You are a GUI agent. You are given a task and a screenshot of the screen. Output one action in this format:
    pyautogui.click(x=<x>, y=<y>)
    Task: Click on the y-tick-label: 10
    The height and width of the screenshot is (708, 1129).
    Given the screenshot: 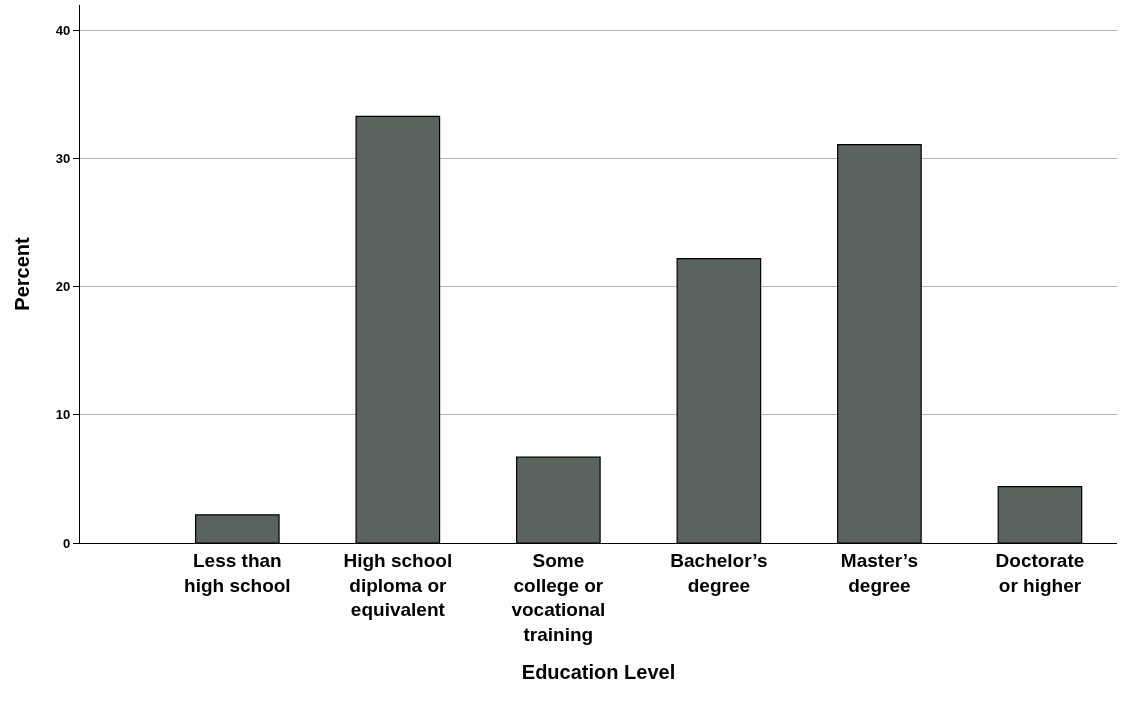 What is the action you would take?
    pyautogui.click(x=63, y=415)
    